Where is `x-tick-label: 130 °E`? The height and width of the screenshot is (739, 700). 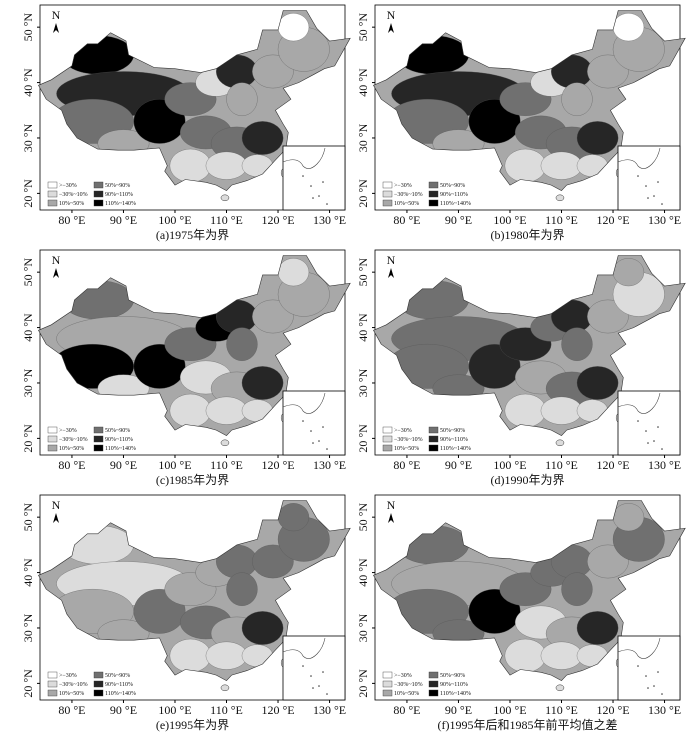 x-tick-label: 130 °E is located at coordinates (664, 465).